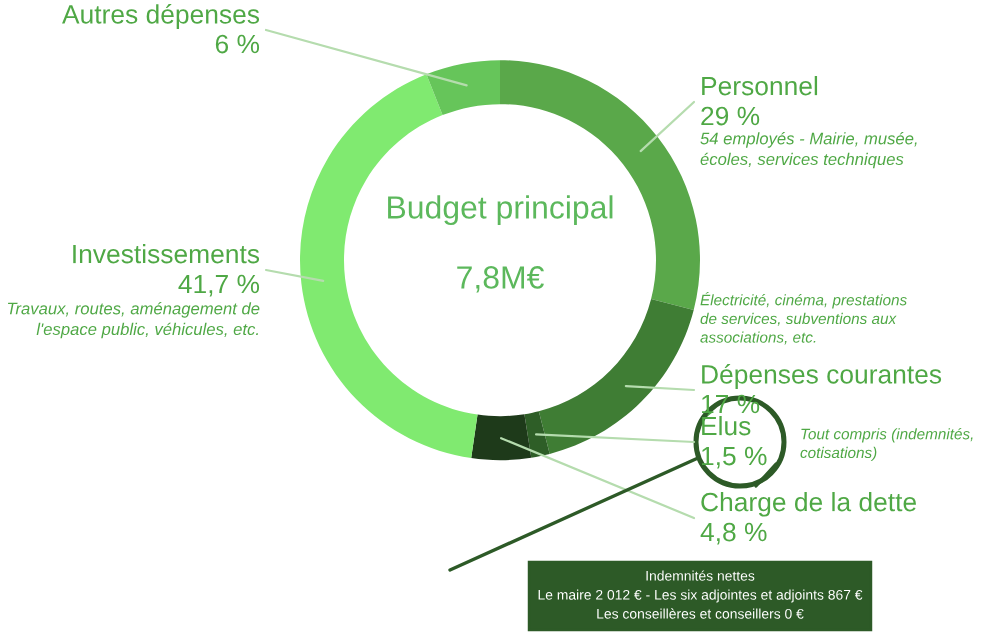  I want to click on slice-label: Élus, so click(726, 424).